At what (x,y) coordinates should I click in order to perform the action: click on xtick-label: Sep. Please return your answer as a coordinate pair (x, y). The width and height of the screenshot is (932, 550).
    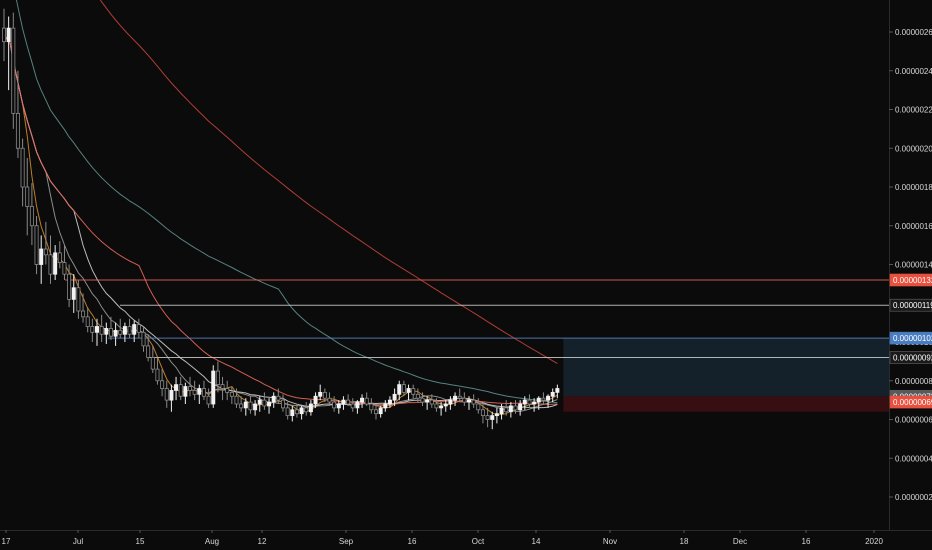
    Looking at the image, I should click on (346, 541).